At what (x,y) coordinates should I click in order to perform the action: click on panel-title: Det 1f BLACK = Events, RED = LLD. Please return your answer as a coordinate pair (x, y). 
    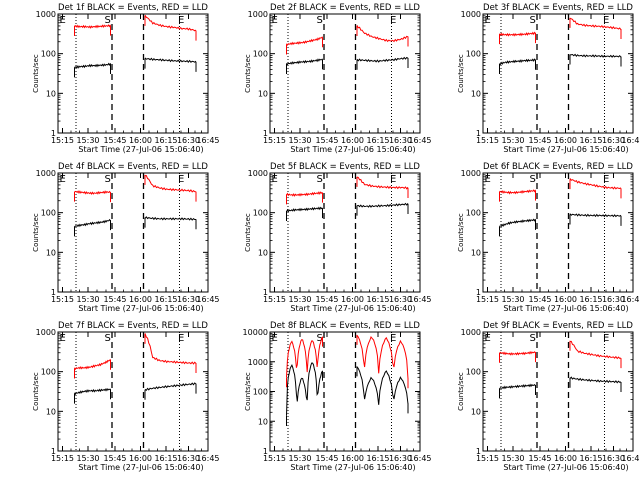
    Looking at the image, I should click on (133, 8).